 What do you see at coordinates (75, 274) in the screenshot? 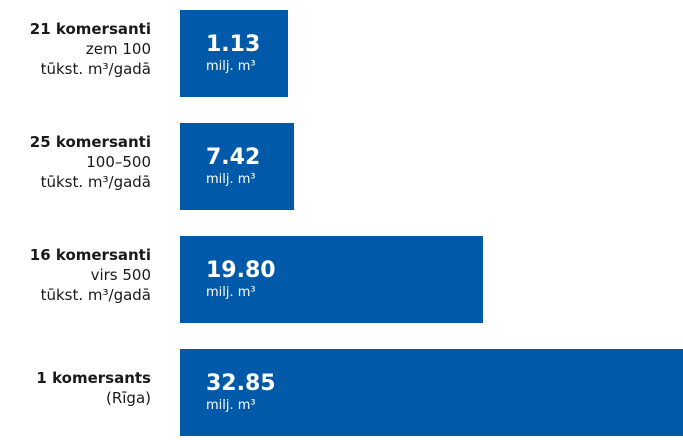
I see `category-label: 16 komersanti virs 500 tūkst. m³/gadā` at bounding box center [75, 274].